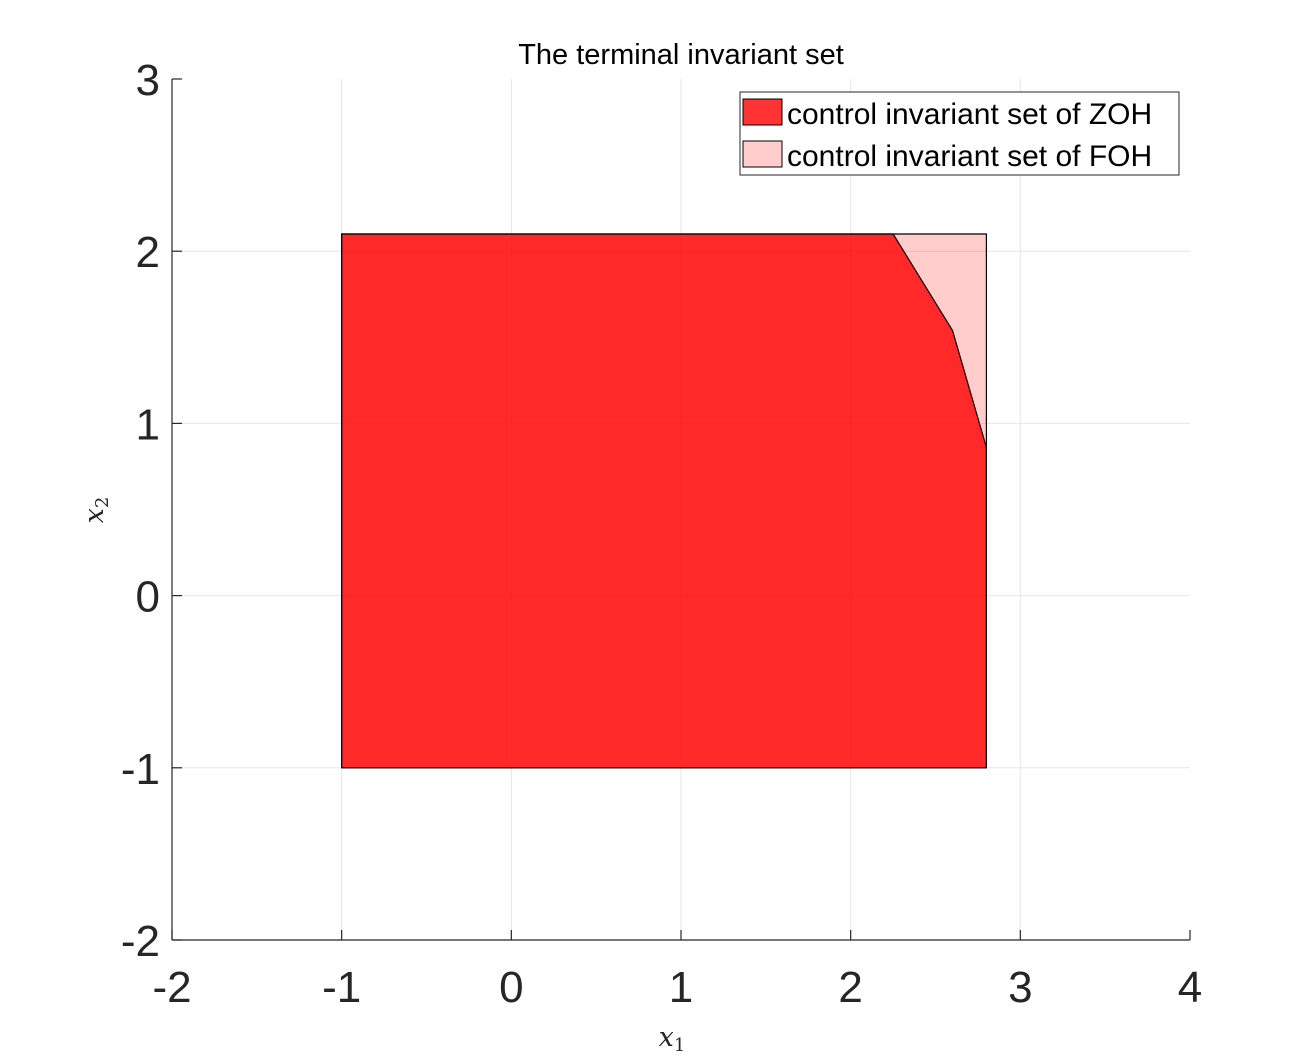 Image resolution: width=1316 pixels, height=1058 pixels. I want to click on y-axis-label: x2, so click(96, 510).